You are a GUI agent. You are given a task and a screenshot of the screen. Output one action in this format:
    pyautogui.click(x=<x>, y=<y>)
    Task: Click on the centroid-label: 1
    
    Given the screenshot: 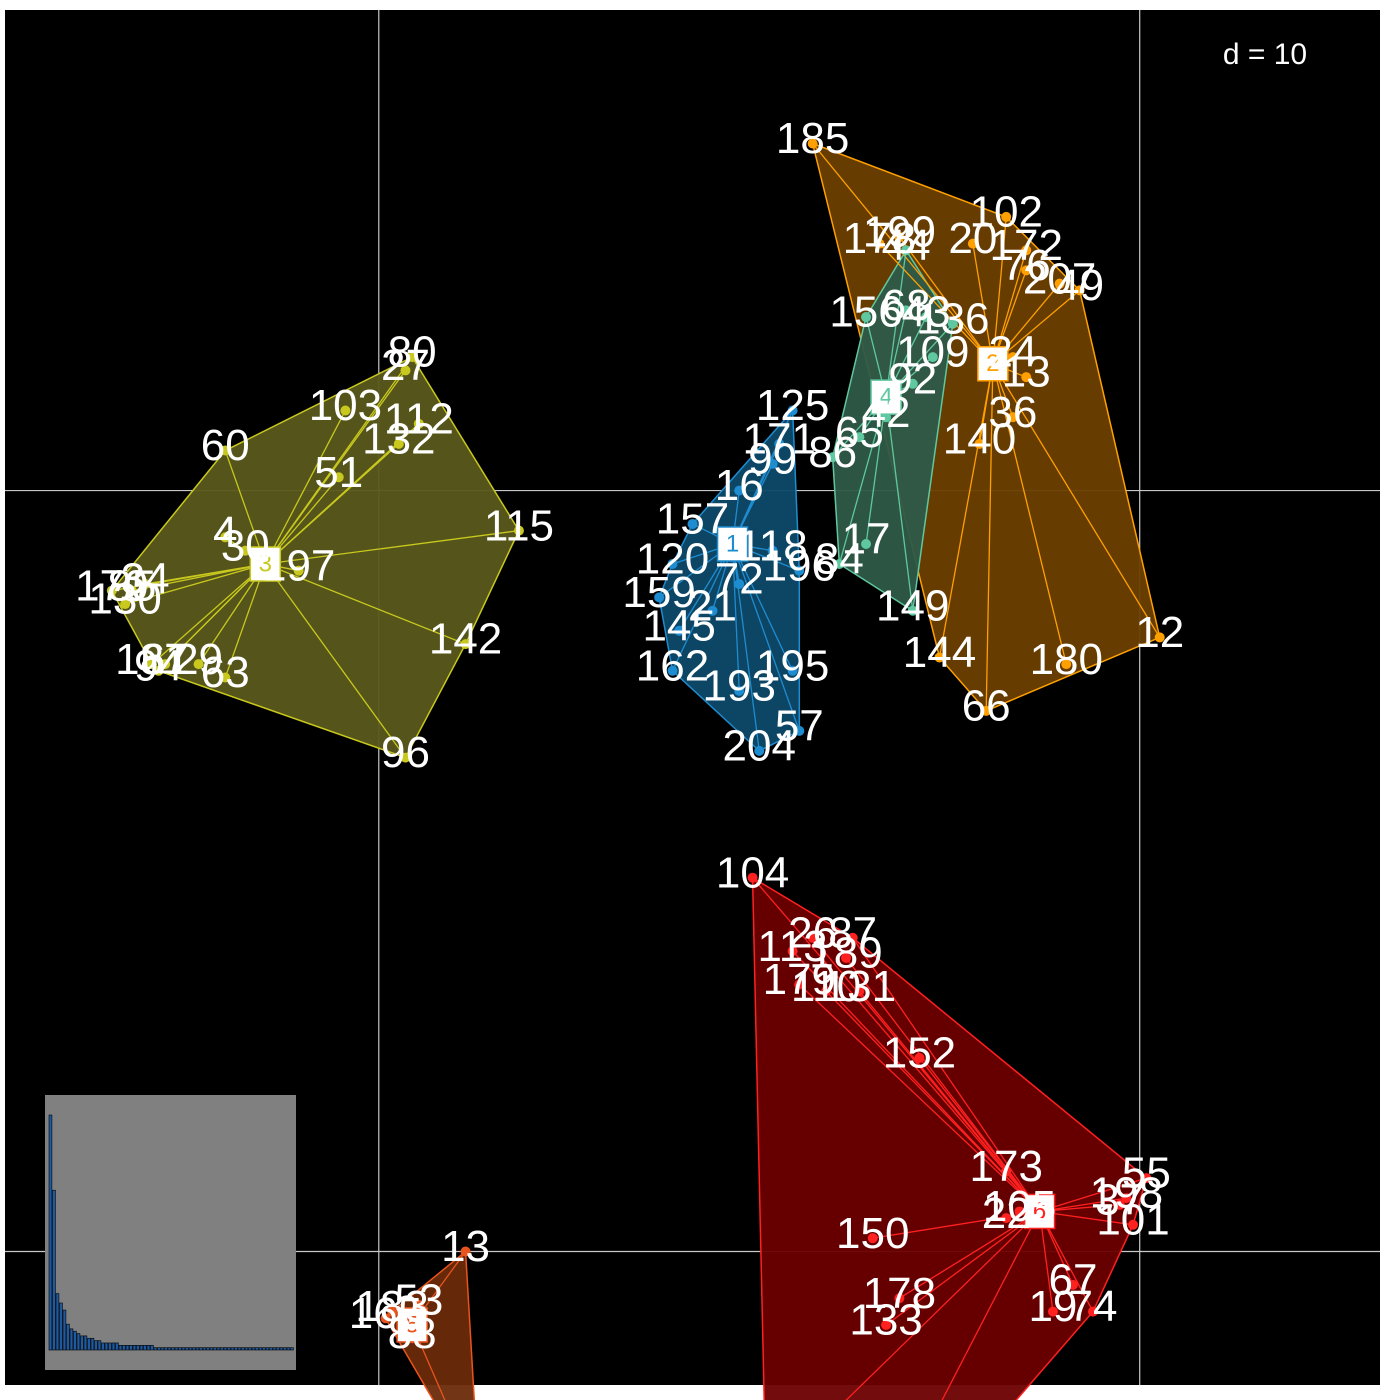 What is the action you would take?
    pyautogui.click(x=732, y=543)
    